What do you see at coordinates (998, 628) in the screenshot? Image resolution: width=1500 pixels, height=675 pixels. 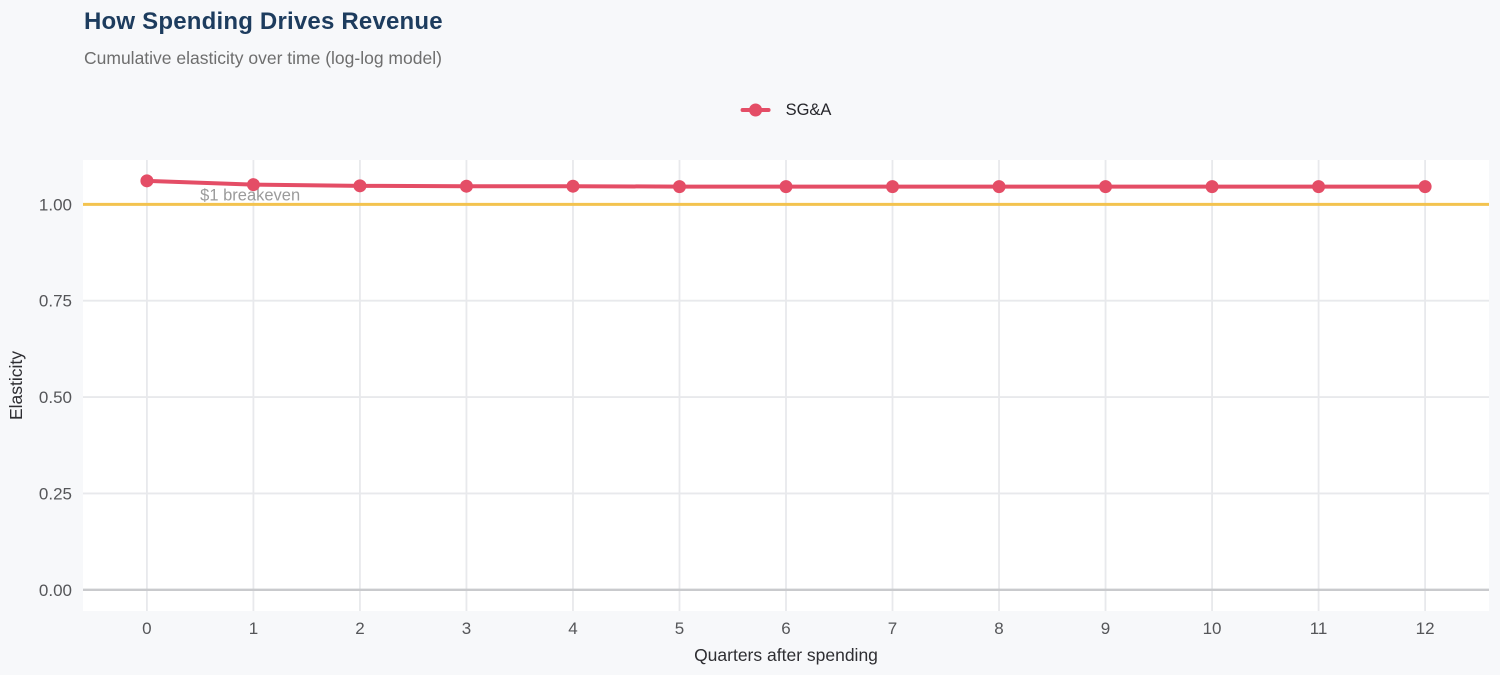 I see `x-tick-label: 8` at bounding box center [998, 628].